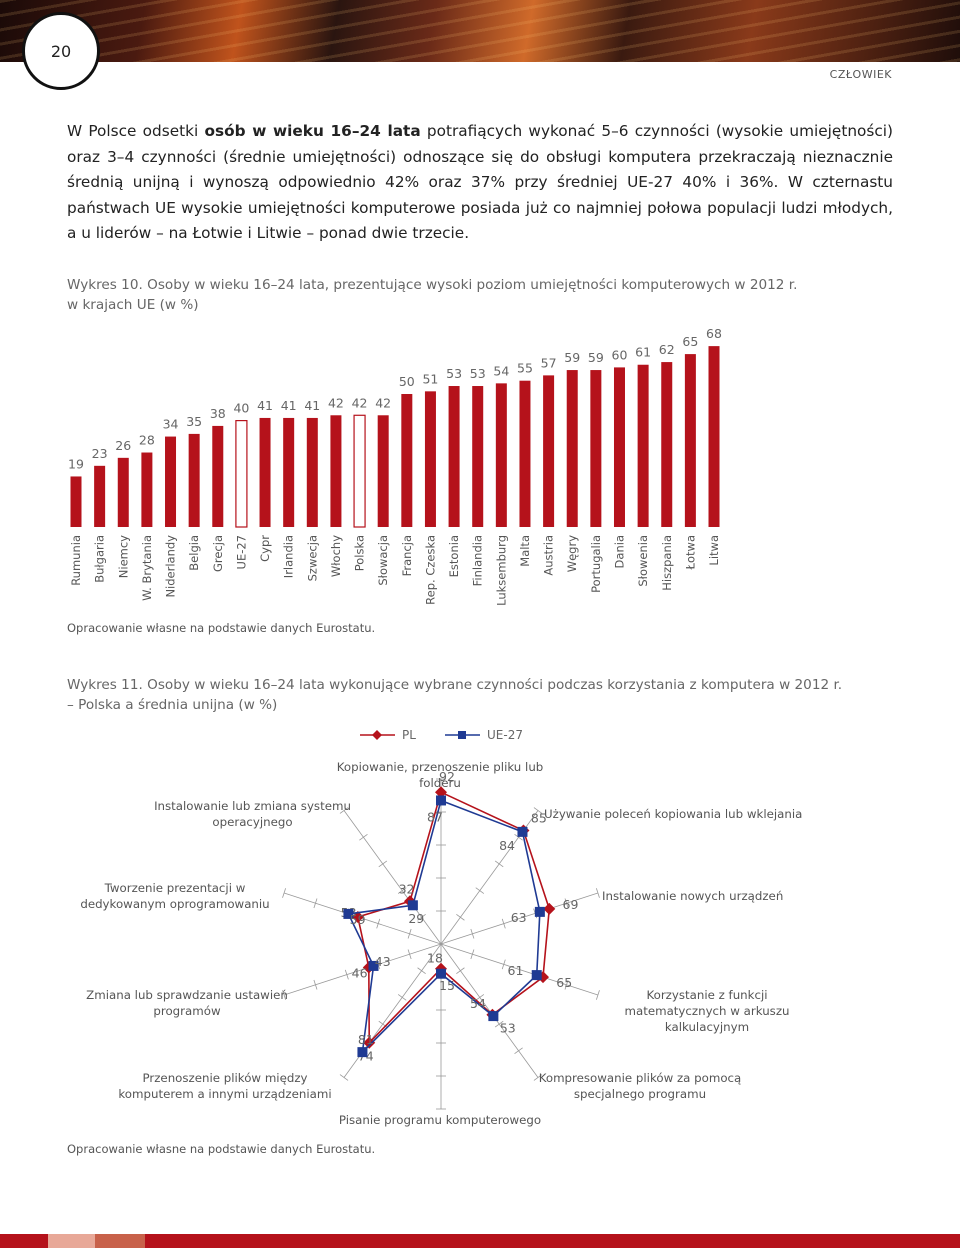  I want to click on value-label: 62, so click(667, 349).